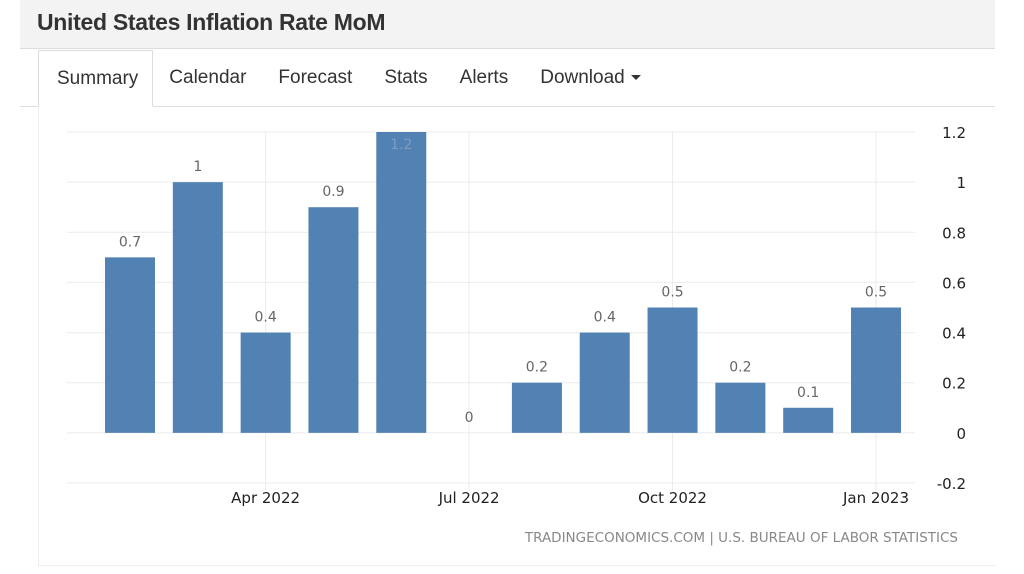 This screenshot has width=1024, height=574. Describe the element at coordinates (315, 77) in the screenshot. I see `tab-forecast: Forecast` at that location.